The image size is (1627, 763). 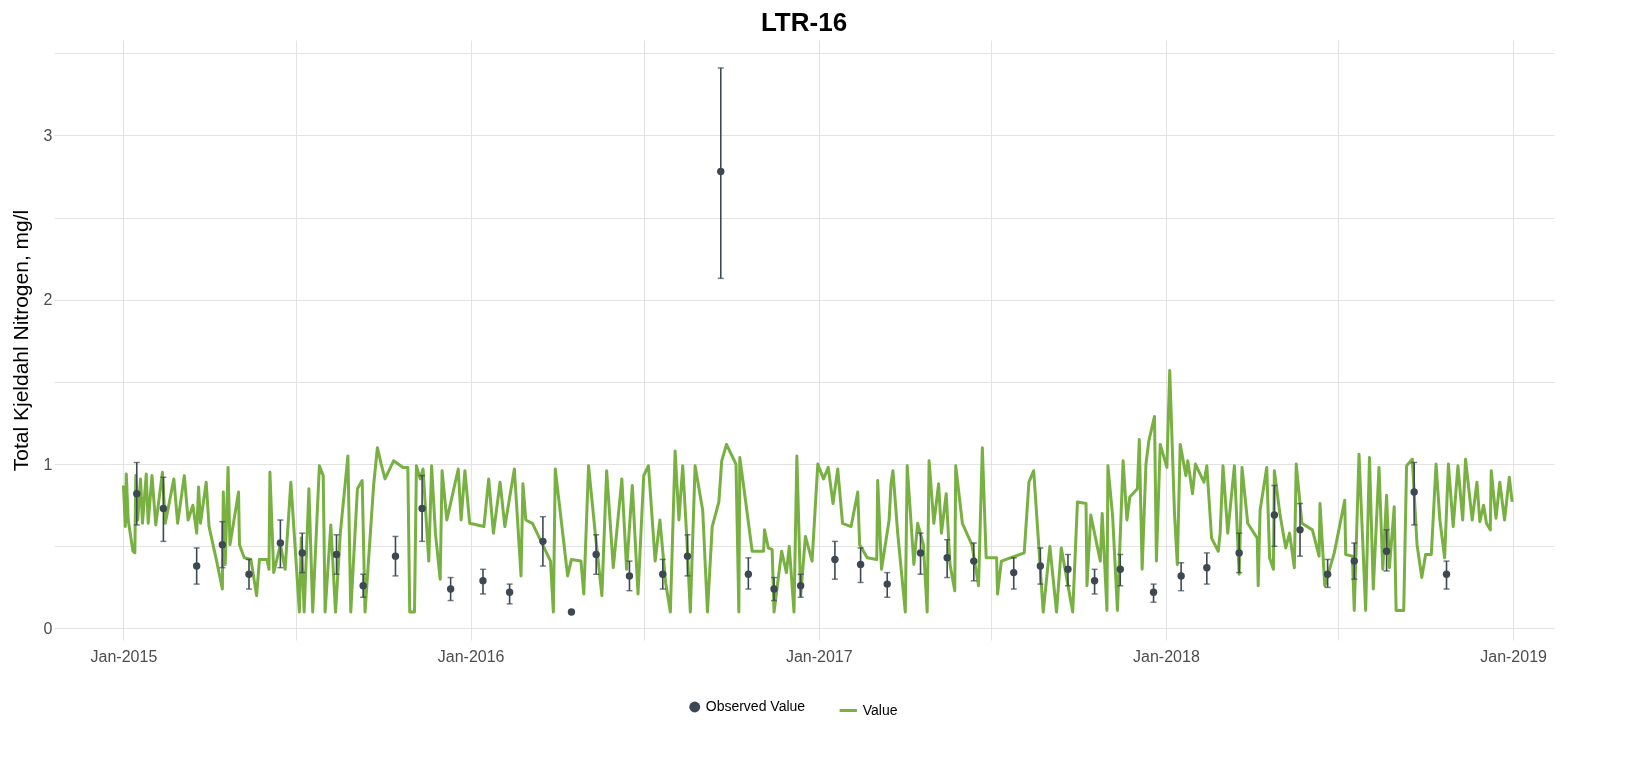 I want to click on x-tick-label: Jan-2016, so click(x=471, y=656).